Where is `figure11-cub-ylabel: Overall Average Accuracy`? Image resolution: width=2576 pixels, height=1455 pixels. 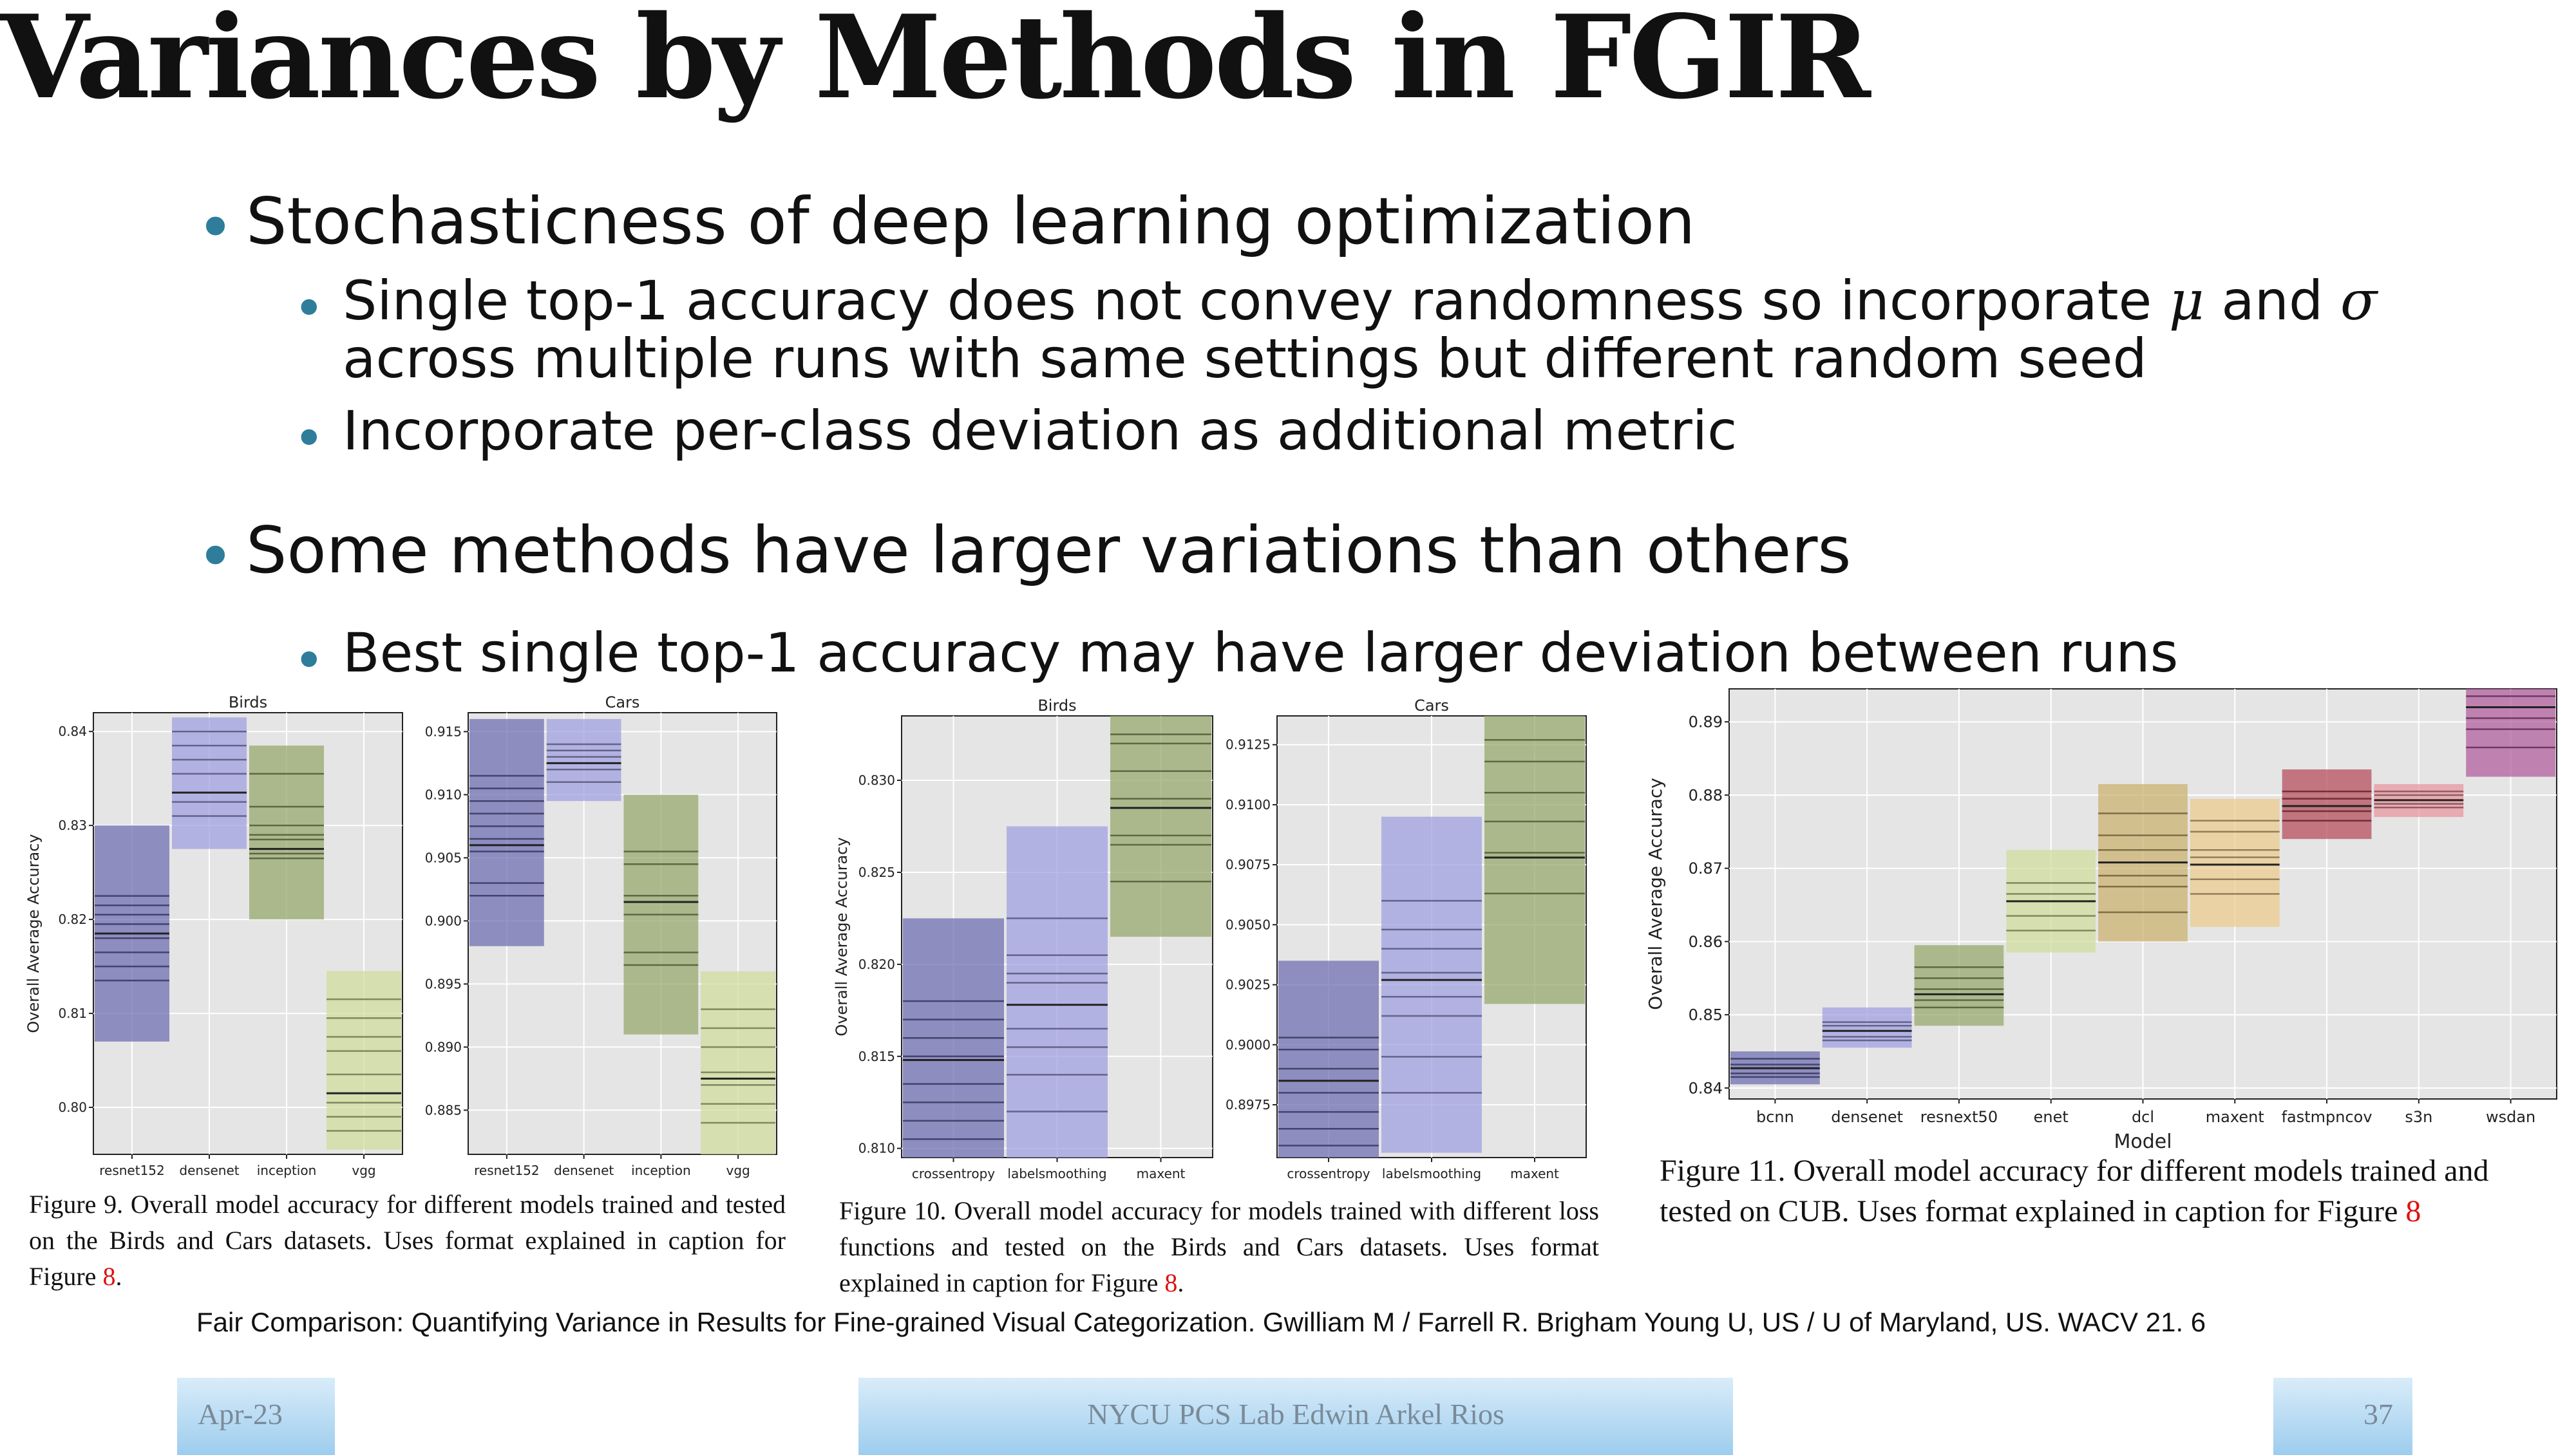
figure11-cub-ylabel: Overall Average Accuracy is located at coordinates (1655, 894).